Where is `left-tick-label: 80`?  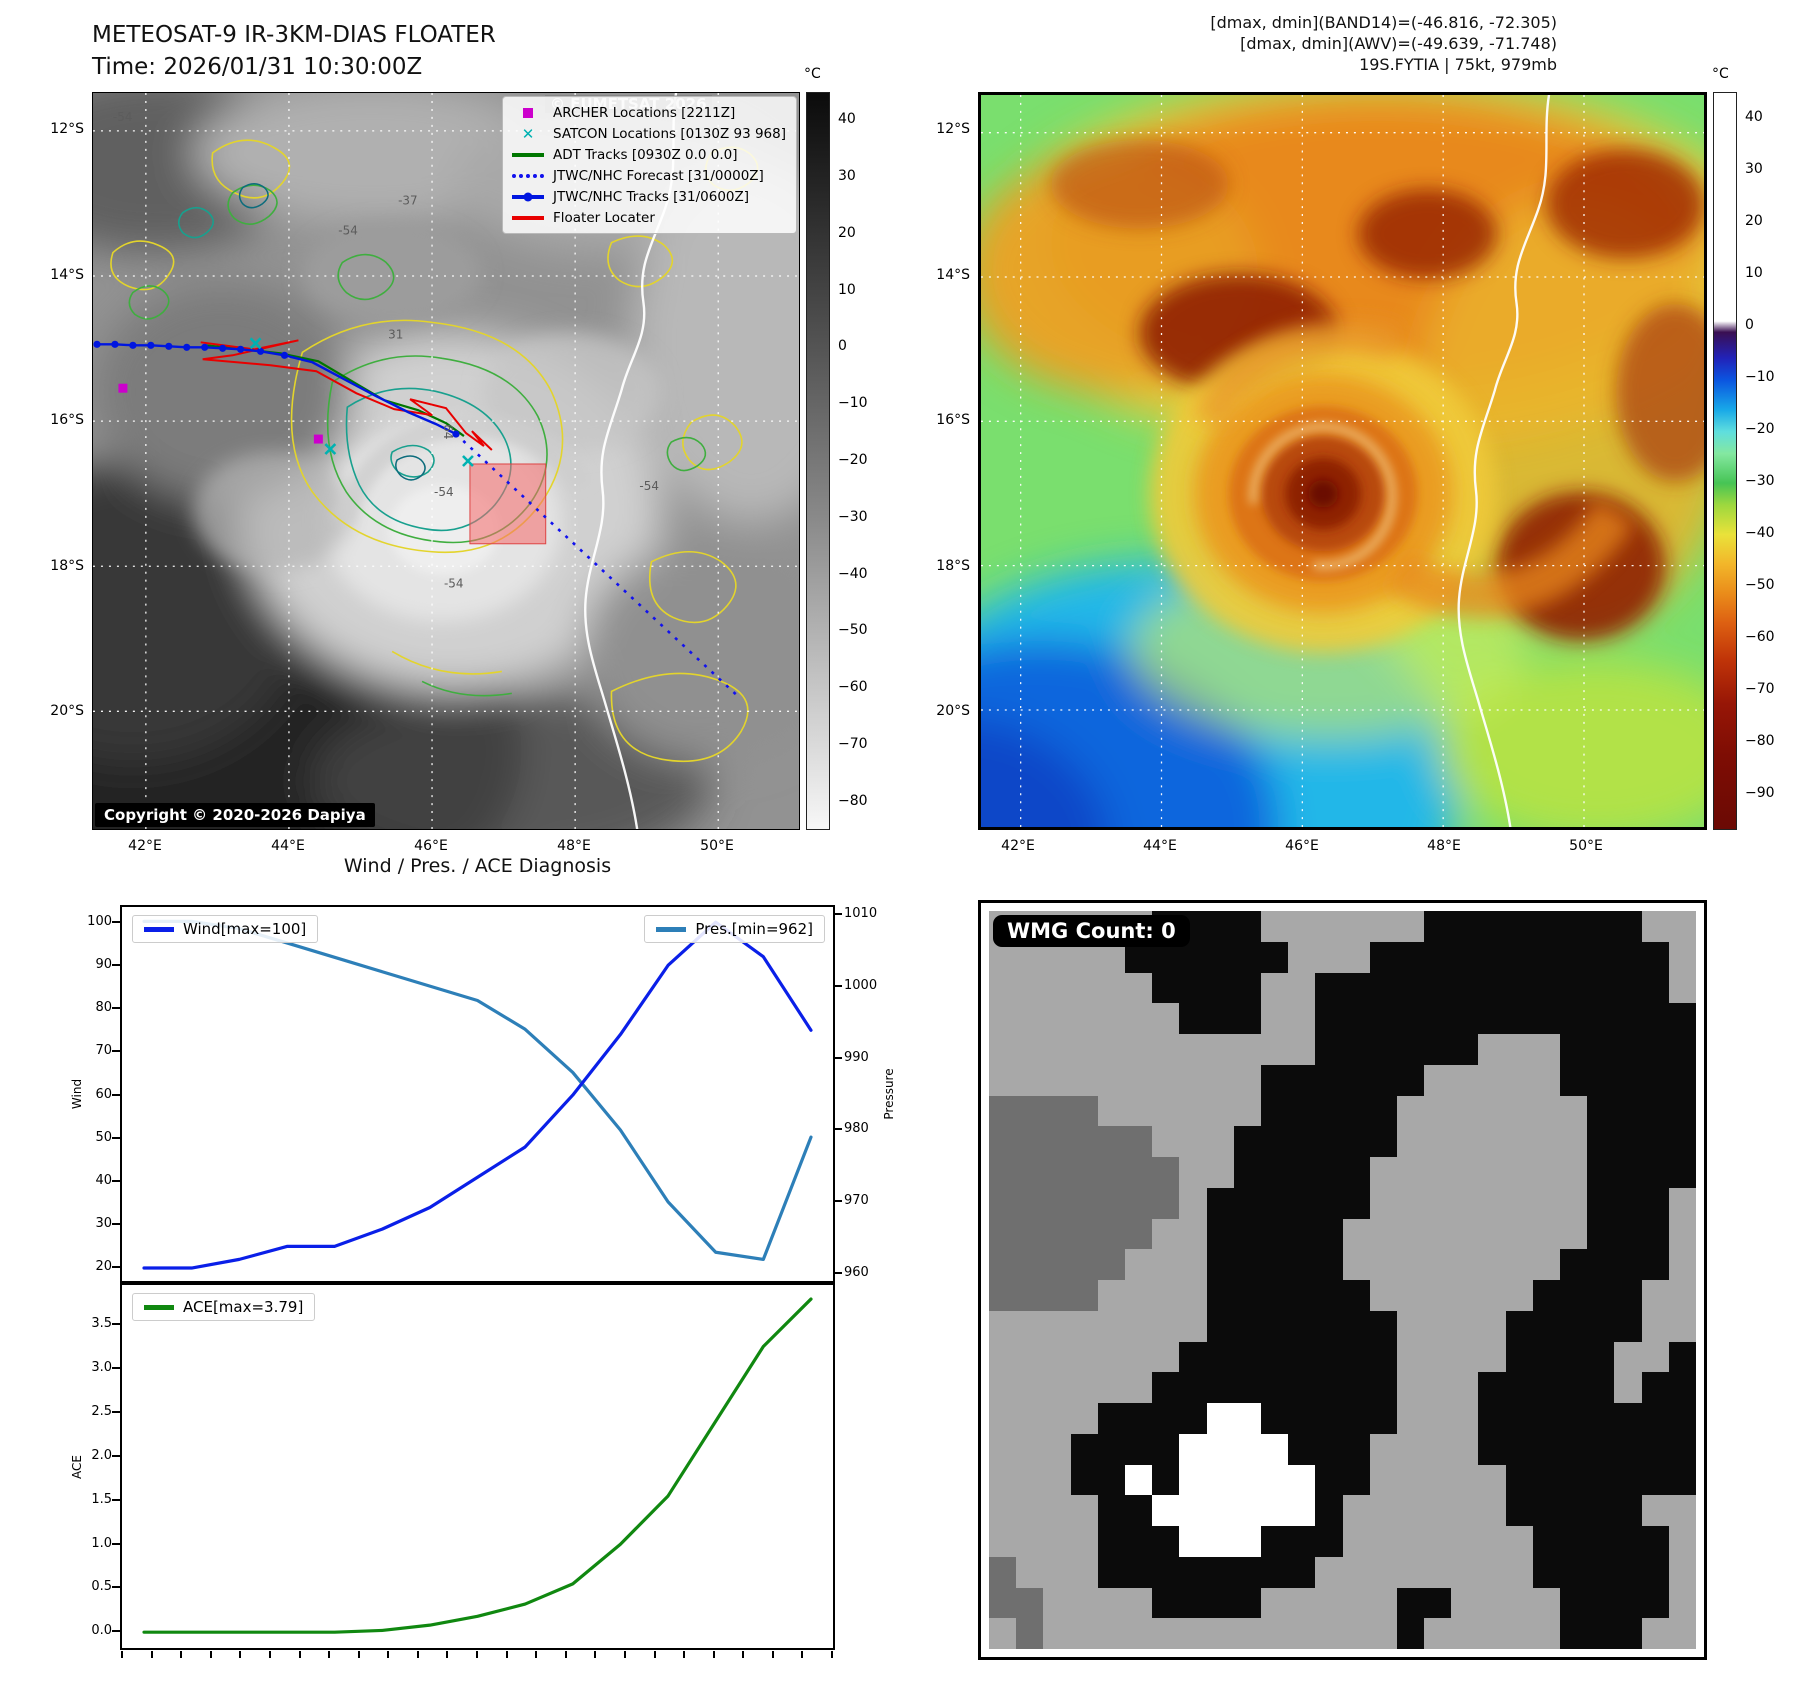 left-tick-label: 80 is located at coordinates (103, 1008).